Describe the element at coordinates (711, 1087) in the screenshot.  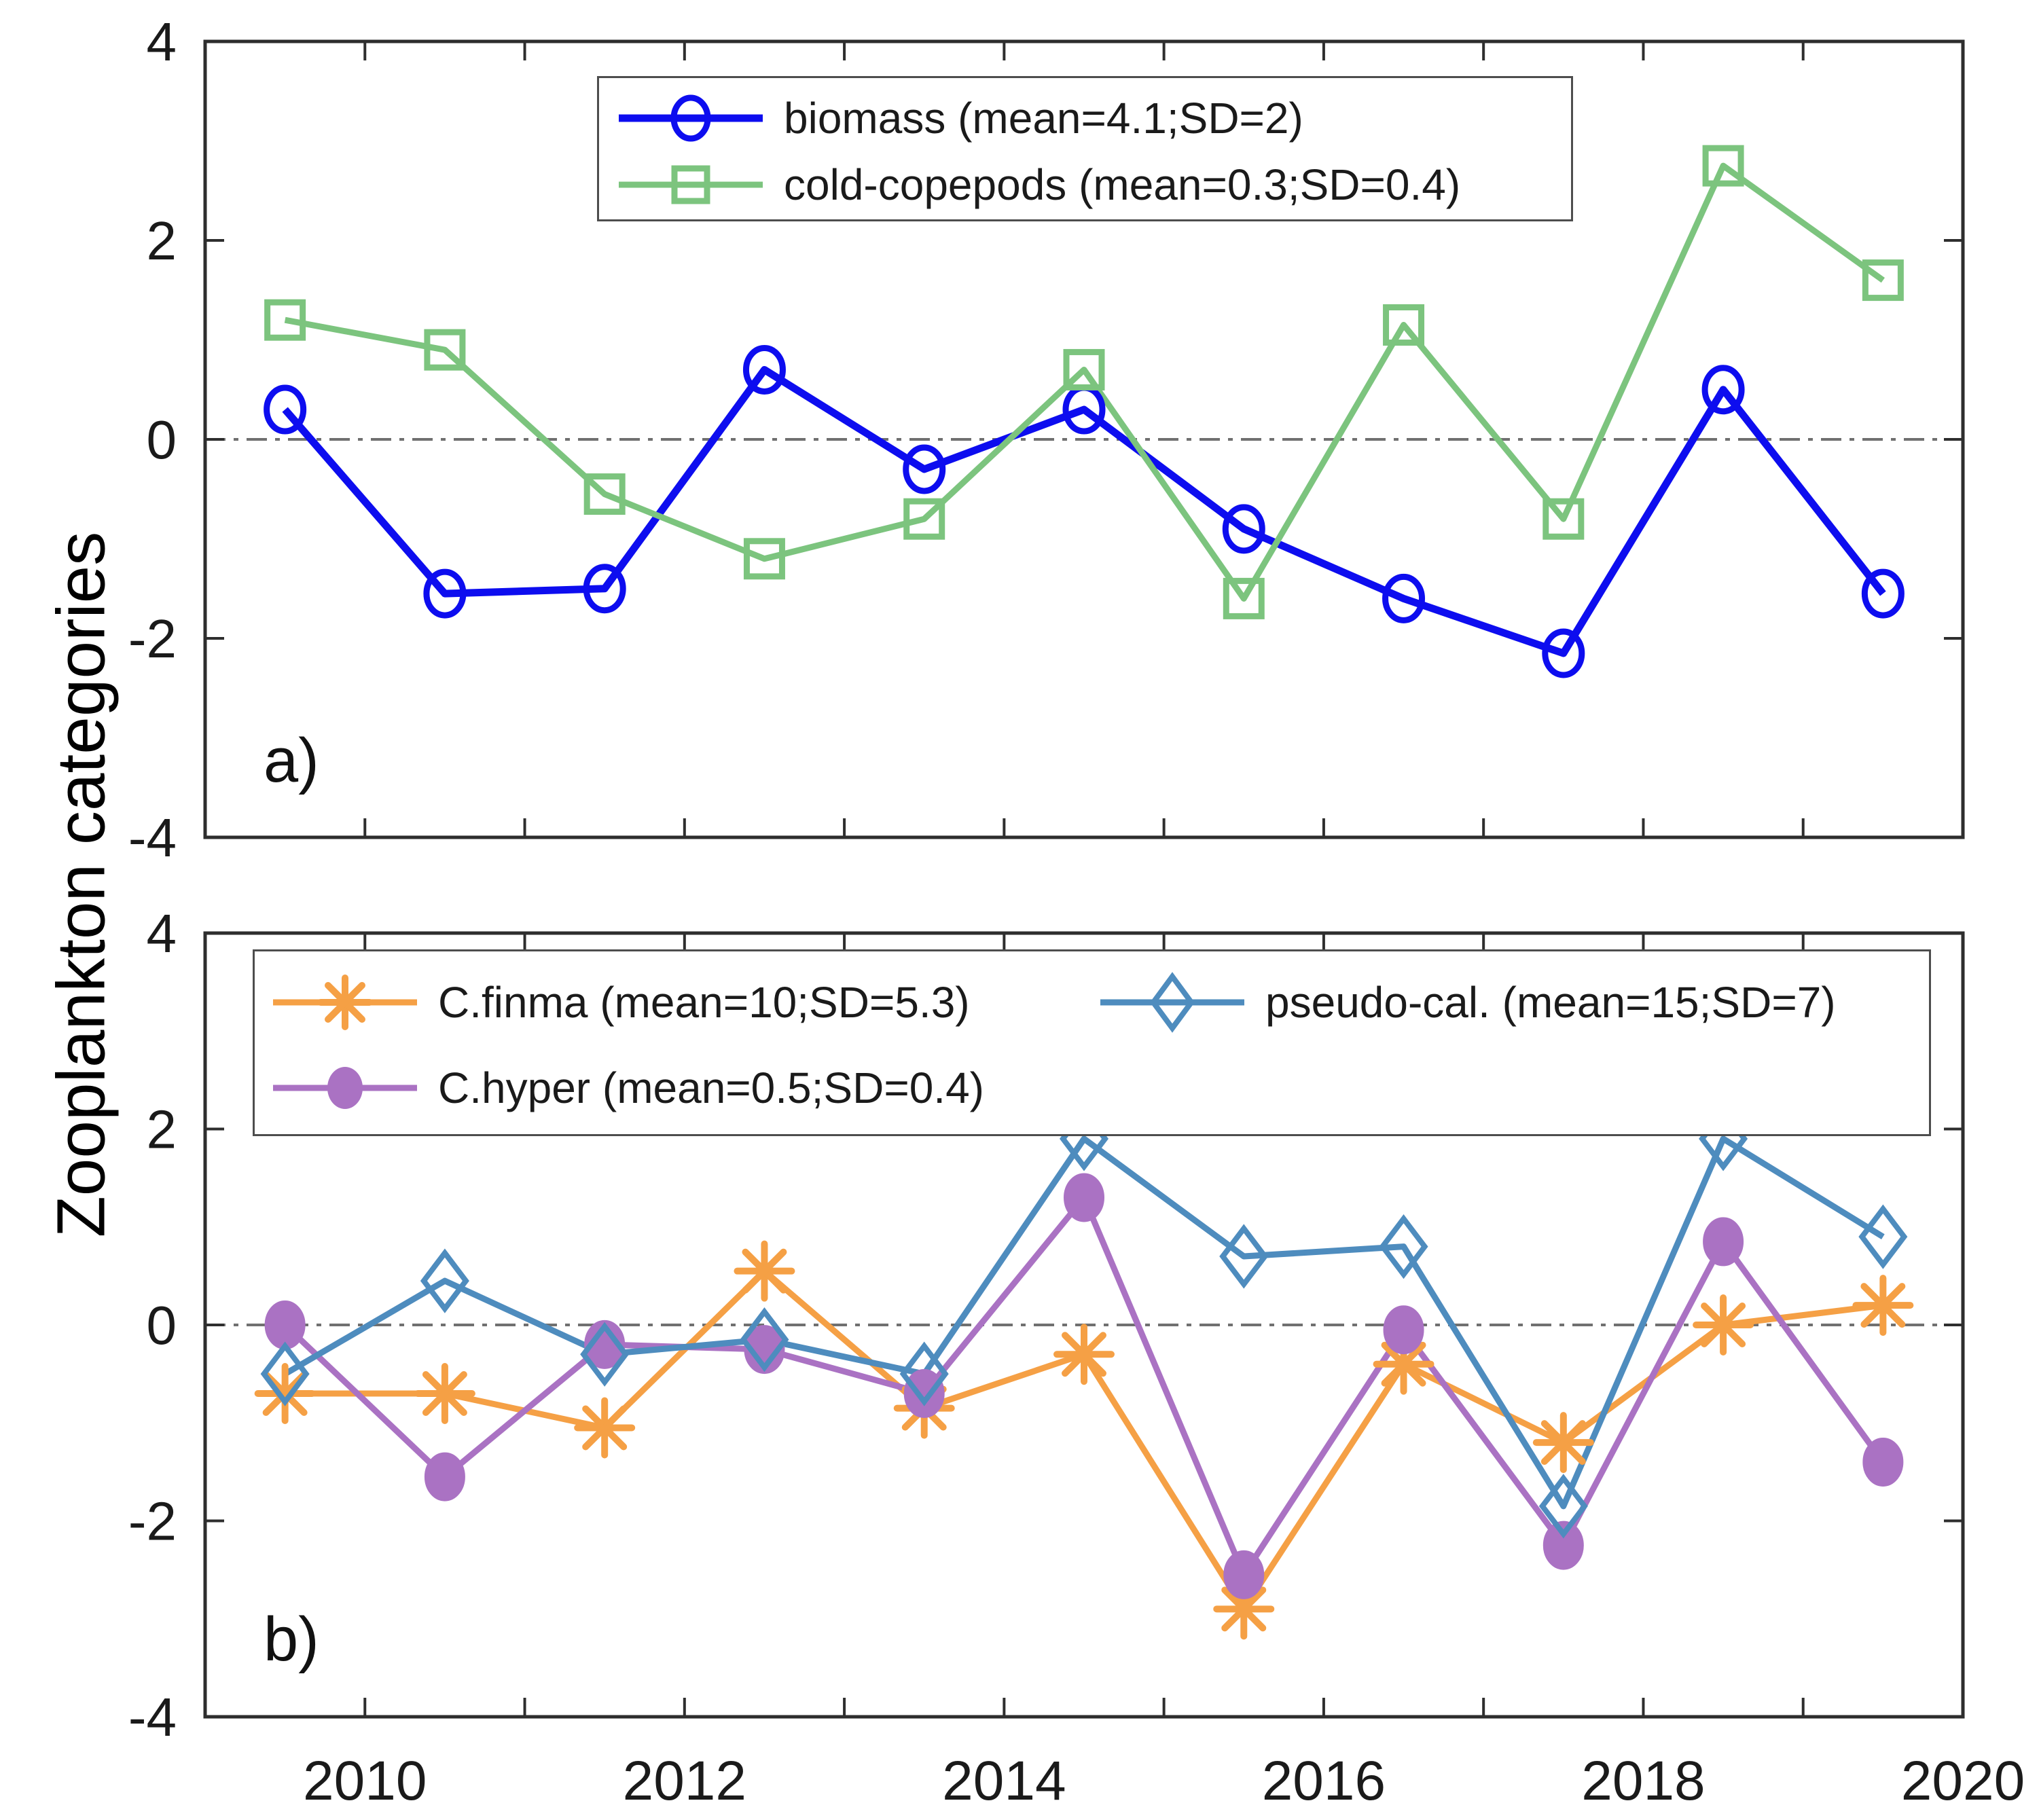
I see `chyper-legend-label: C.hyper (mean=0.5;SD=0.4)` at that location.